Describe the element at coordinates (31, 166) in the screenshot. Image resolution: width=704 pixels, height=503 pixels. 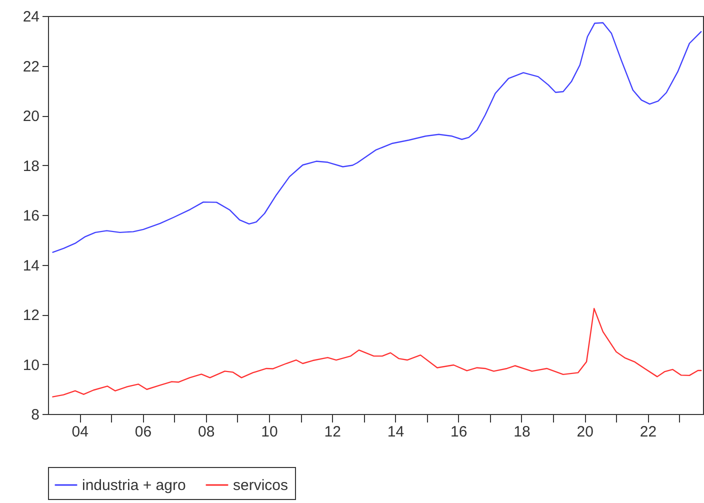
I see `y-tick-label: 18` at that location.